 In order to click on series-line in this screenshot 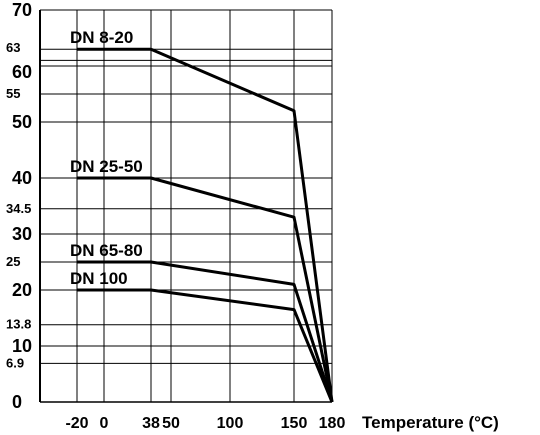, I will do `click(205, 345)`.